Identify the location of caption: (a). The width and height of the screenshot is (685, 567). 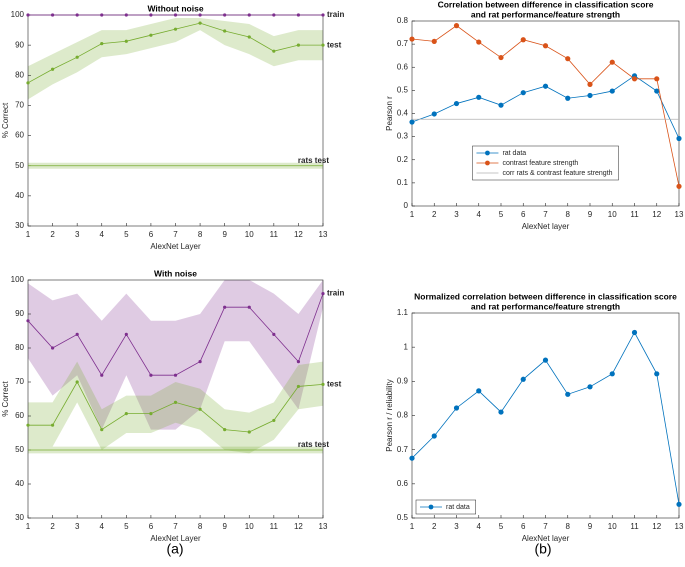
(174, 549).